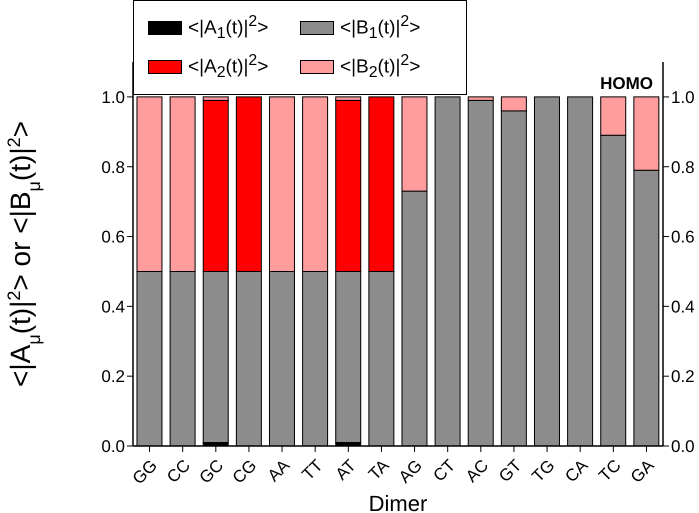  I want to click on legend-label: <|B$_{2}$(t)|$^{2}$>, so click(380, 67).